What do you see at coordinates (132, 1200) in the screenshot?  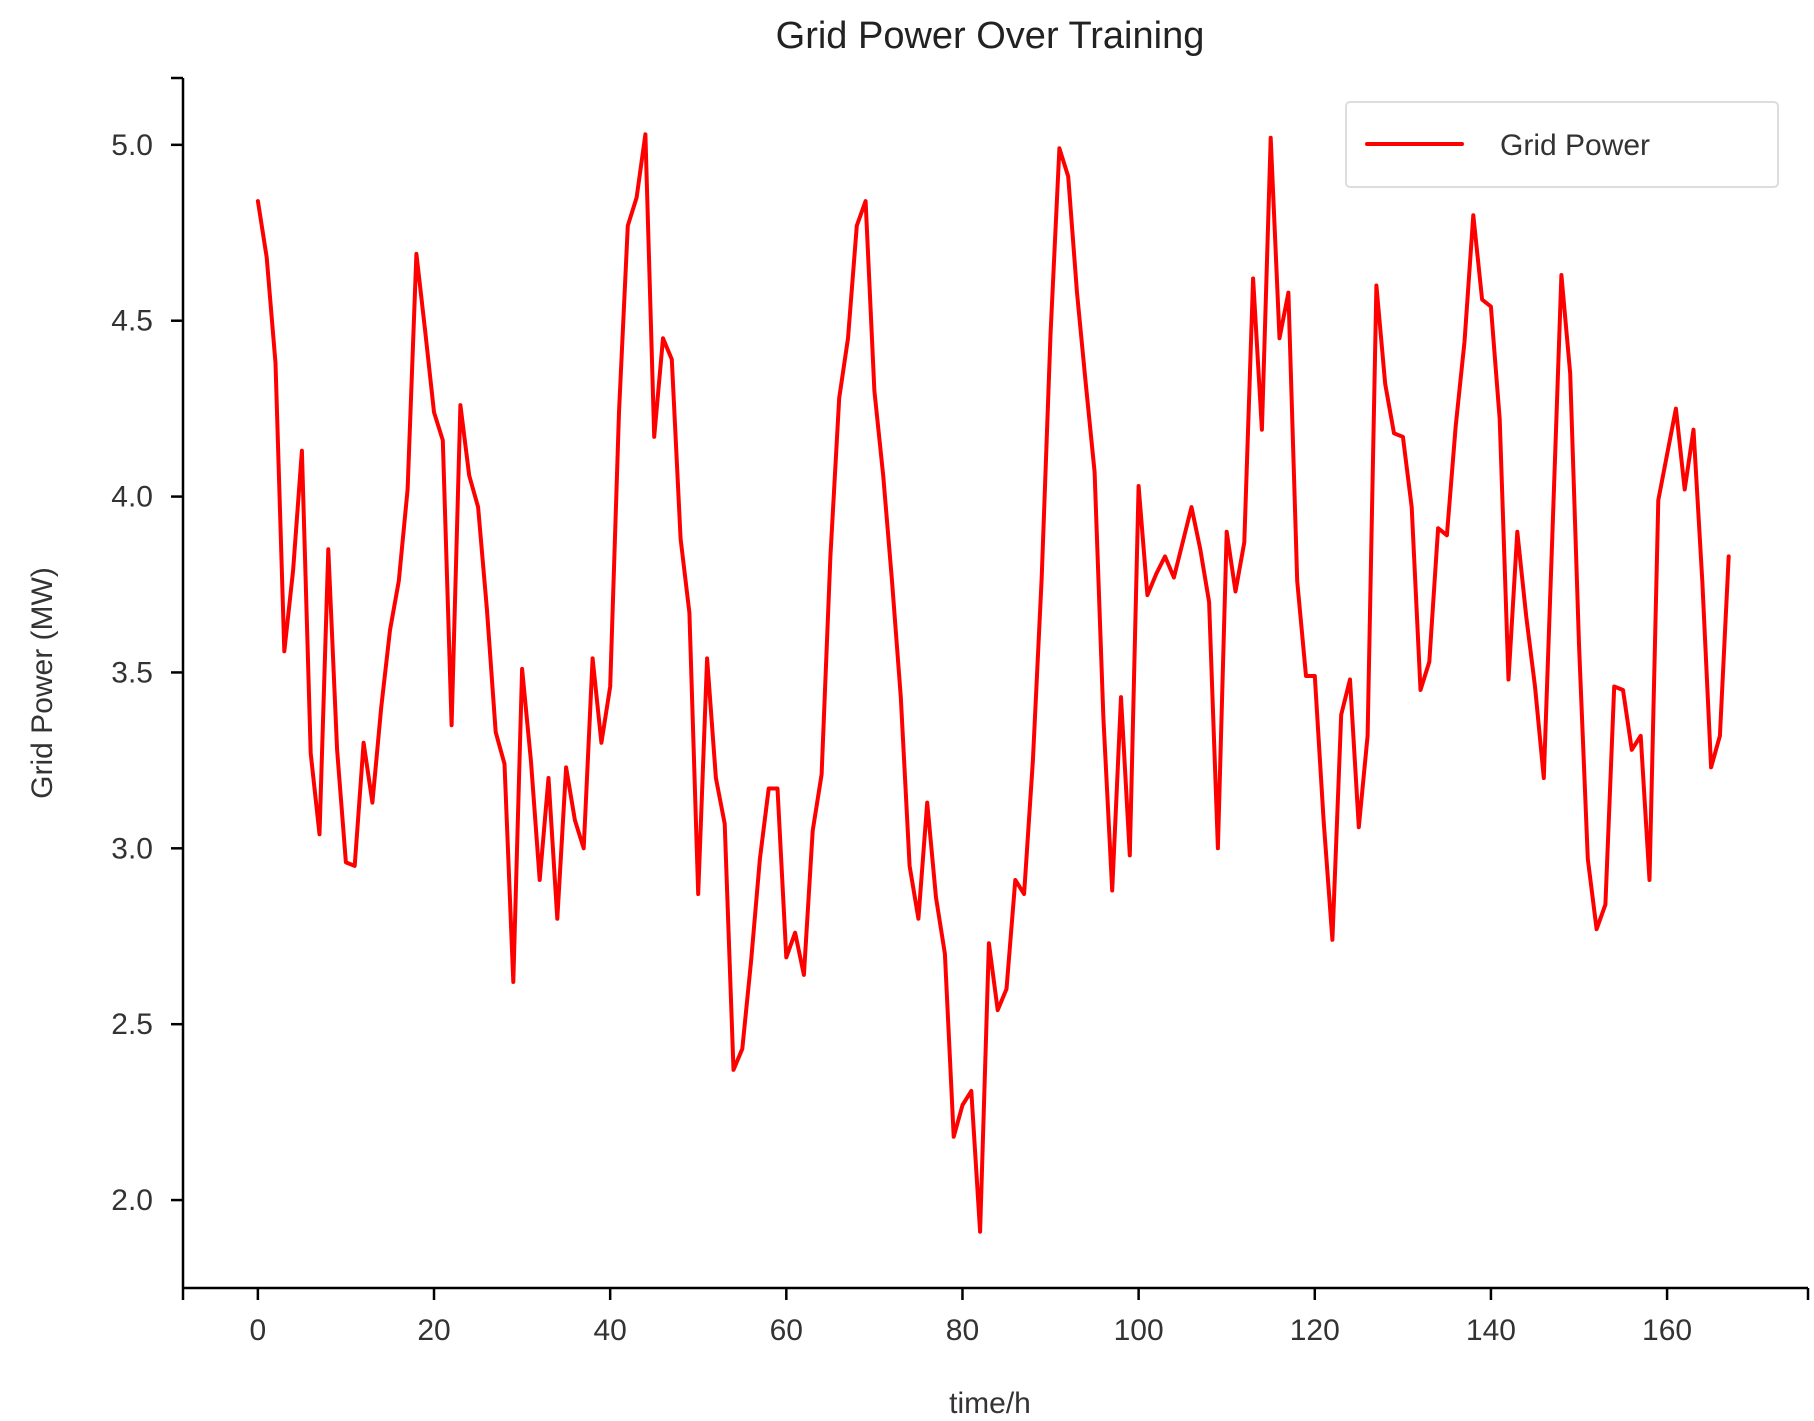 I see `y-tick-label: 2.0` at bounding box center [132, 1200].